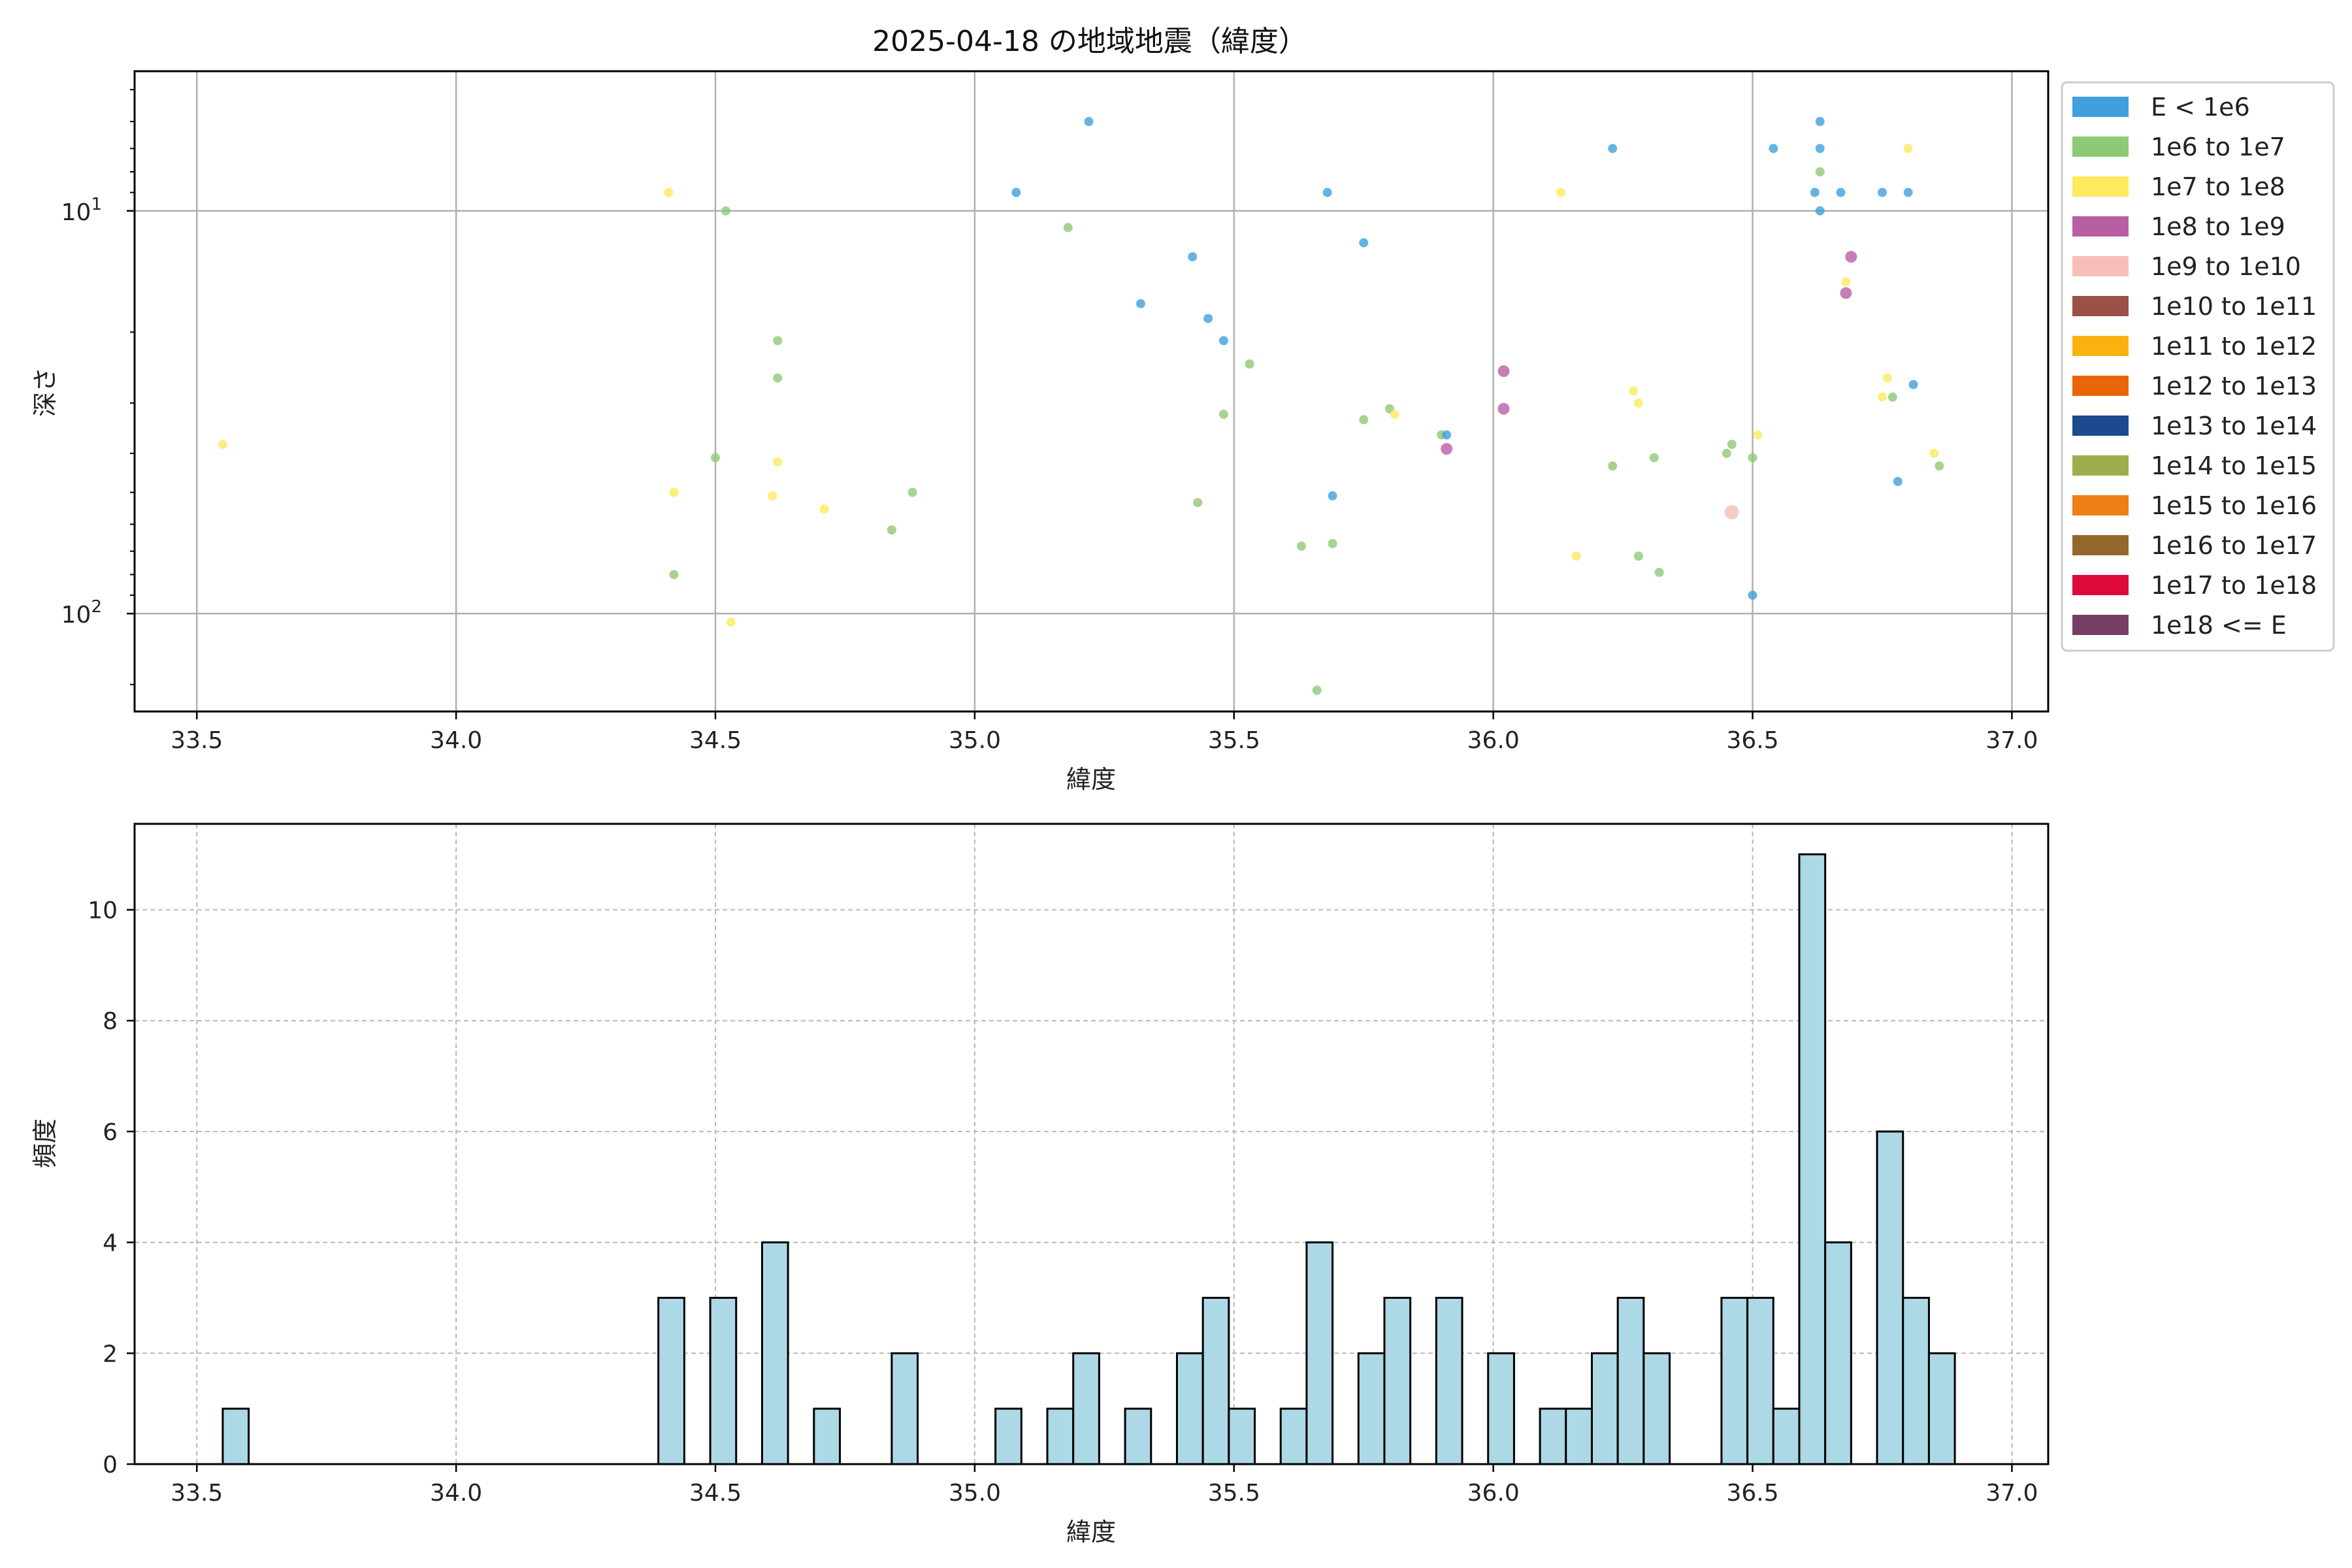  Describe the element at coordinates (2218, 226) in the screenshot. I see `legend-label: 1e8 to 1e9` at that location.